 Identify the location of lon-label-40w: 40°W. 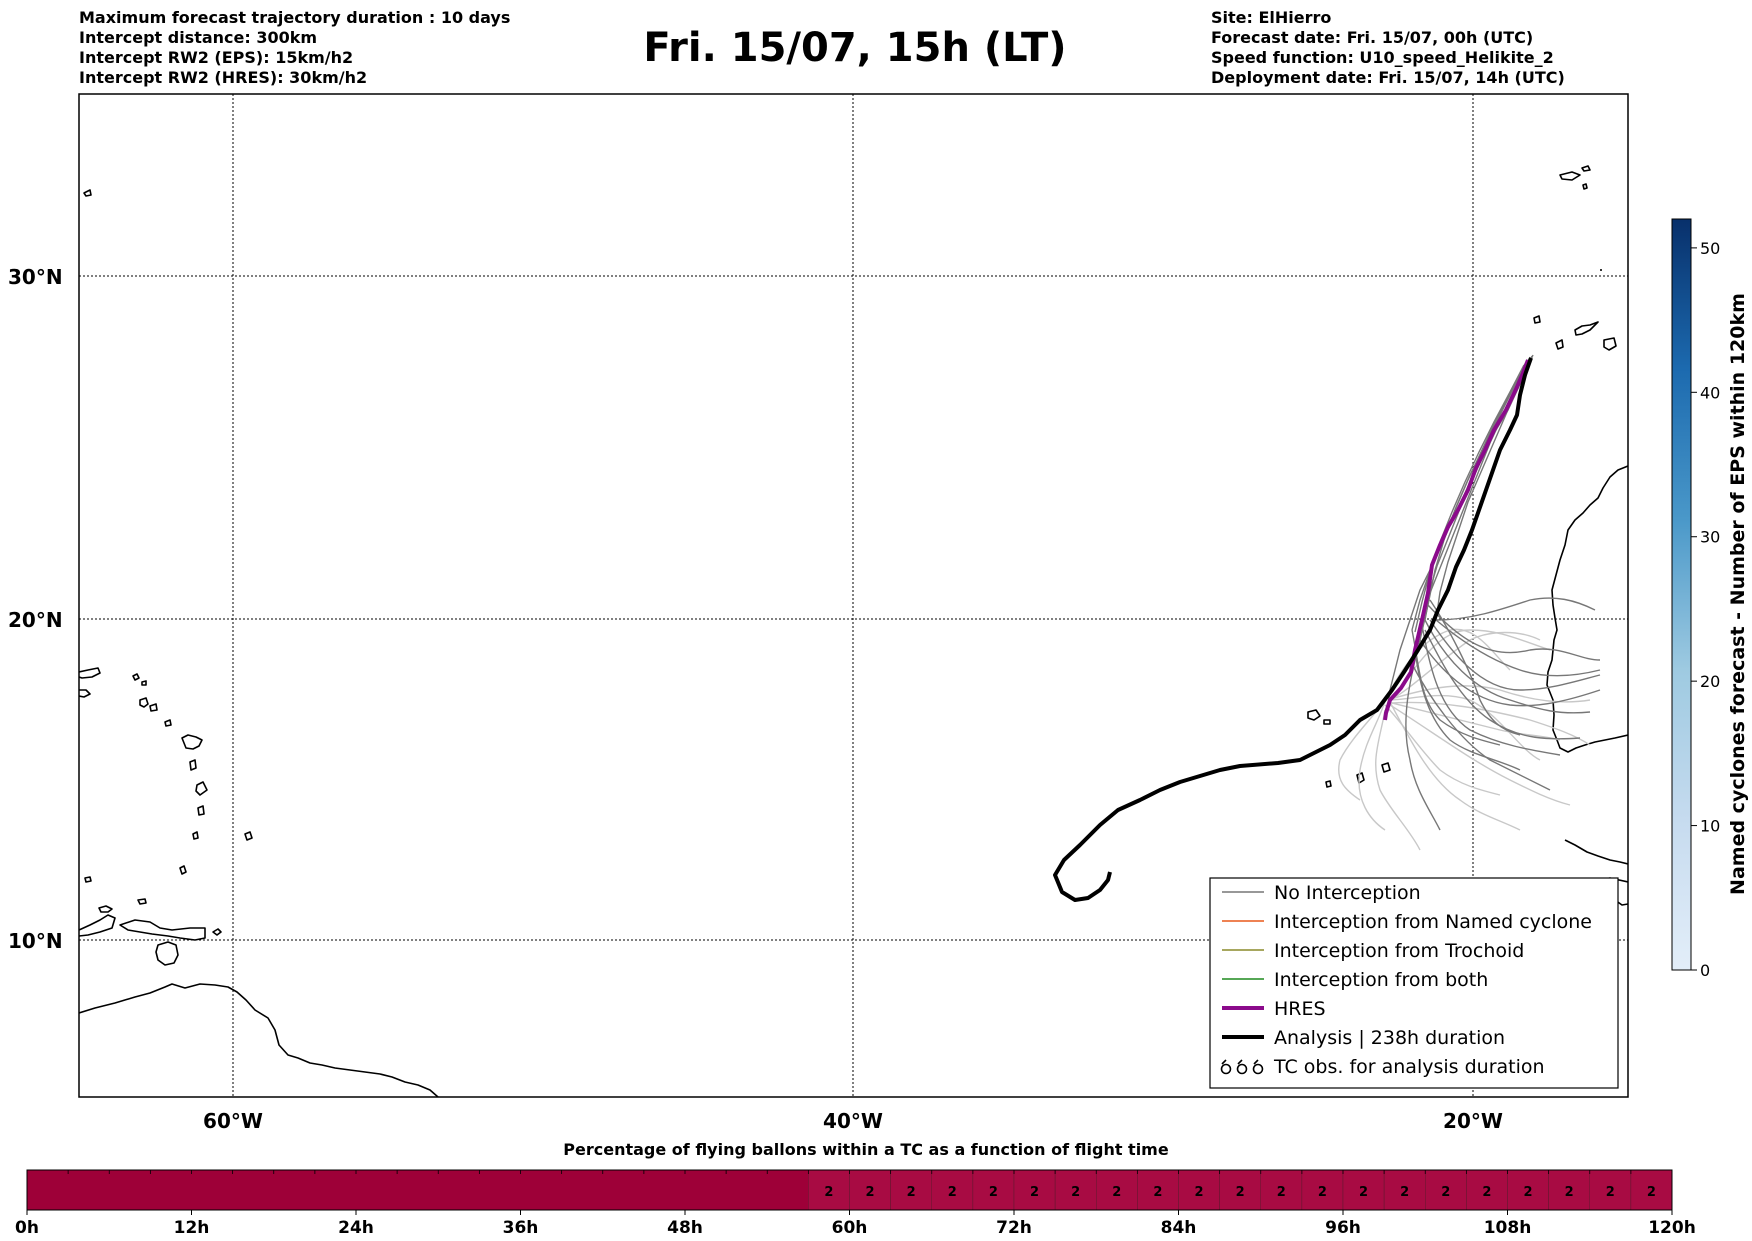
(853, 1121).